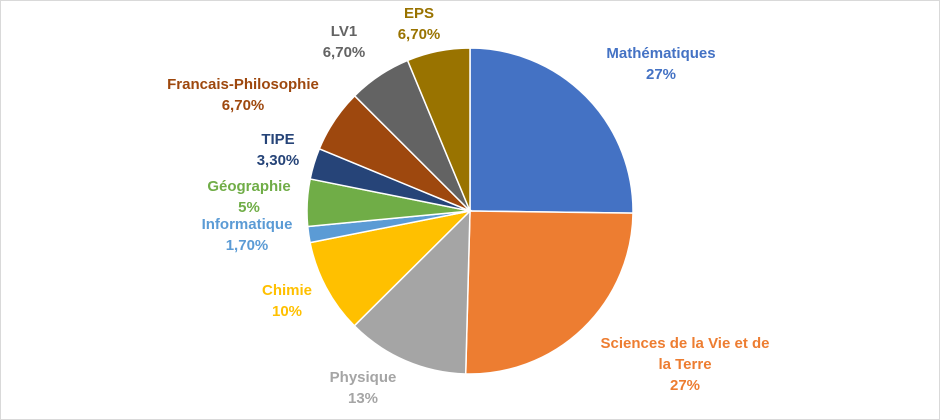  I want to click on pie-slice-chimie, so click(391, 268).